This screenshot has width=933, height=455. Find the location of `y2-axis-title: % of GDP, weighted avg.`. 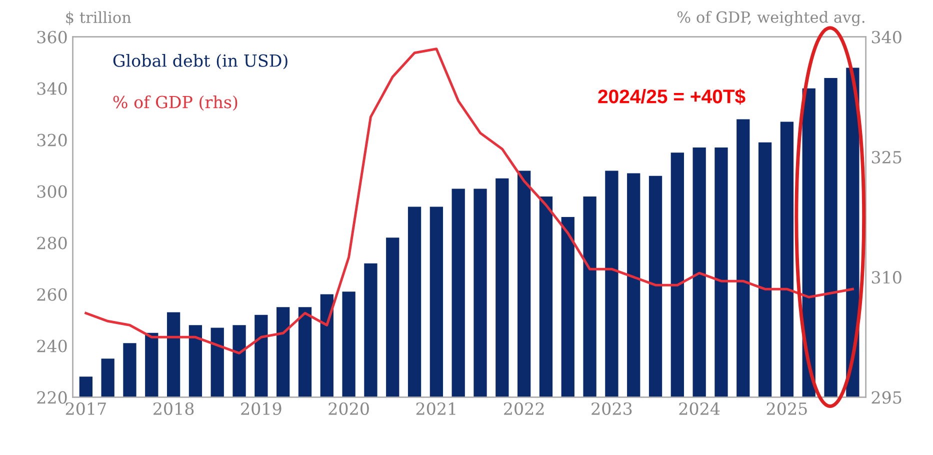

y2-axis-title: % of GDP, weighted avg. is located at coordinates (770, 18).